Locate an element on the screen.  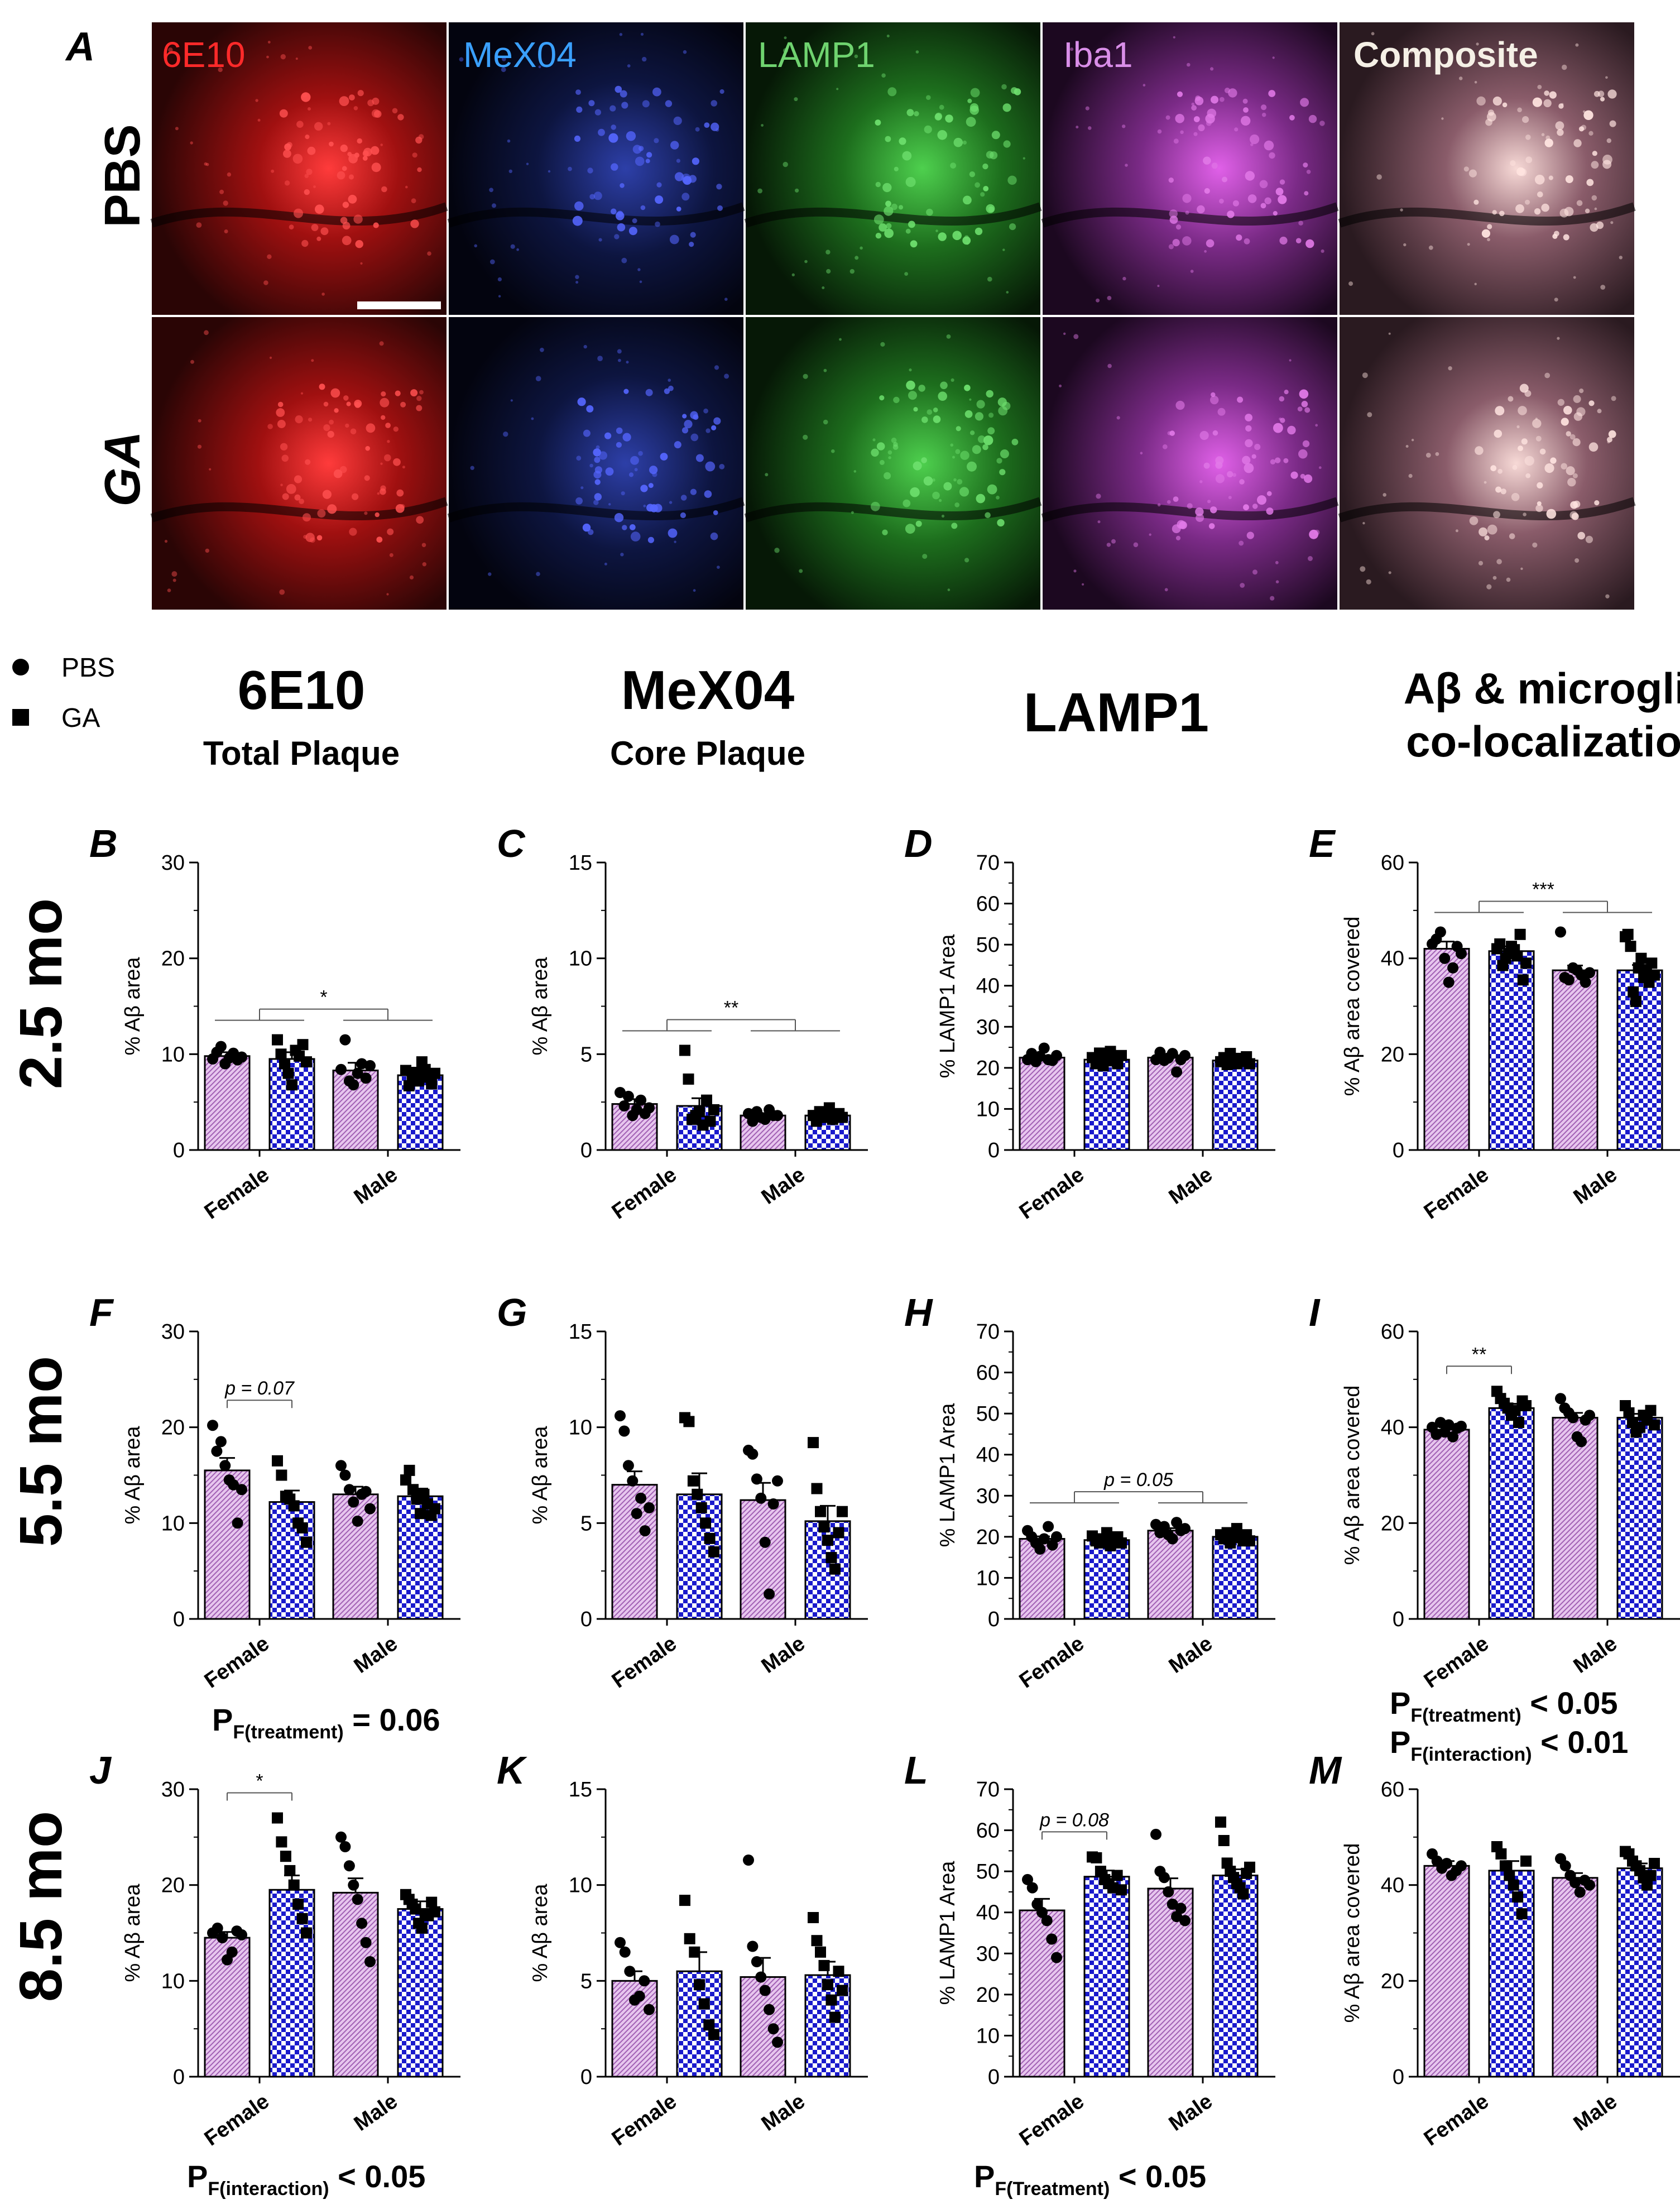
x-tick-label-l: Female is located at coordinates (1051, 2120).